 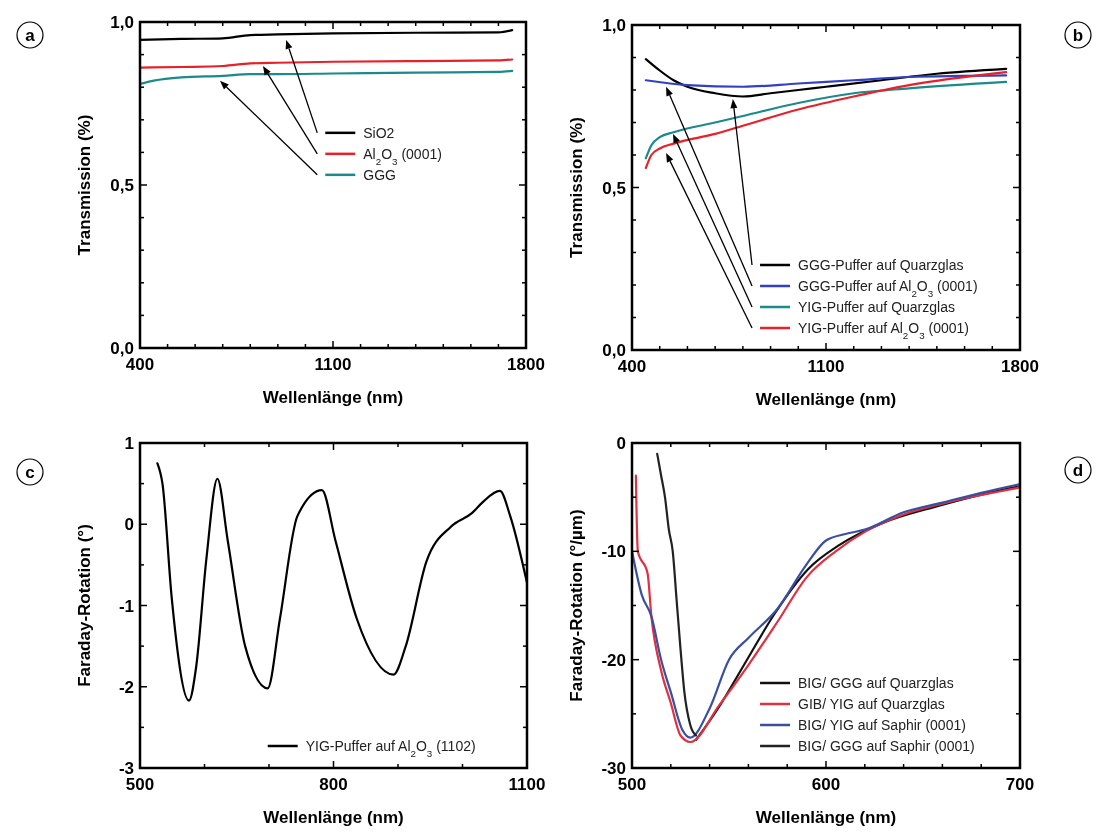 What do you see at coordinates (883, 330) in the screenshot?
I see `legend-label: YIG-Puffer auf Al$_{2}$O$_{3}$ (0001)` at bounding box center [883, 330].